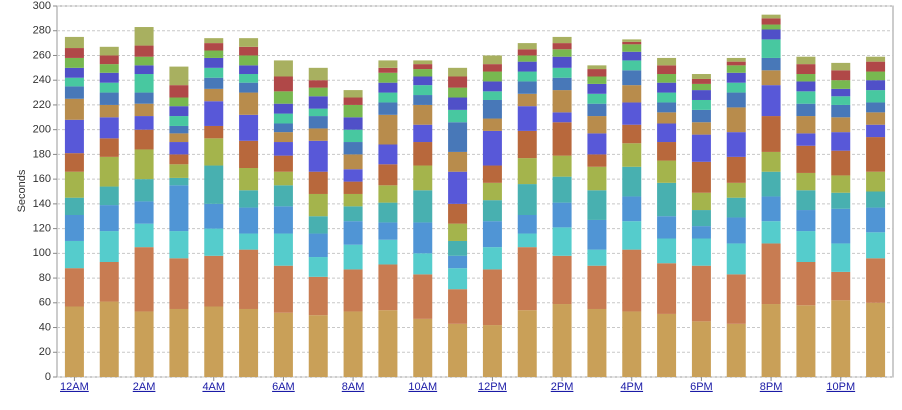  What do you see at coordinates (701, 387) in the screenshot?
I see `x-tick-label: 6PM` at bounding box center [701, 387].